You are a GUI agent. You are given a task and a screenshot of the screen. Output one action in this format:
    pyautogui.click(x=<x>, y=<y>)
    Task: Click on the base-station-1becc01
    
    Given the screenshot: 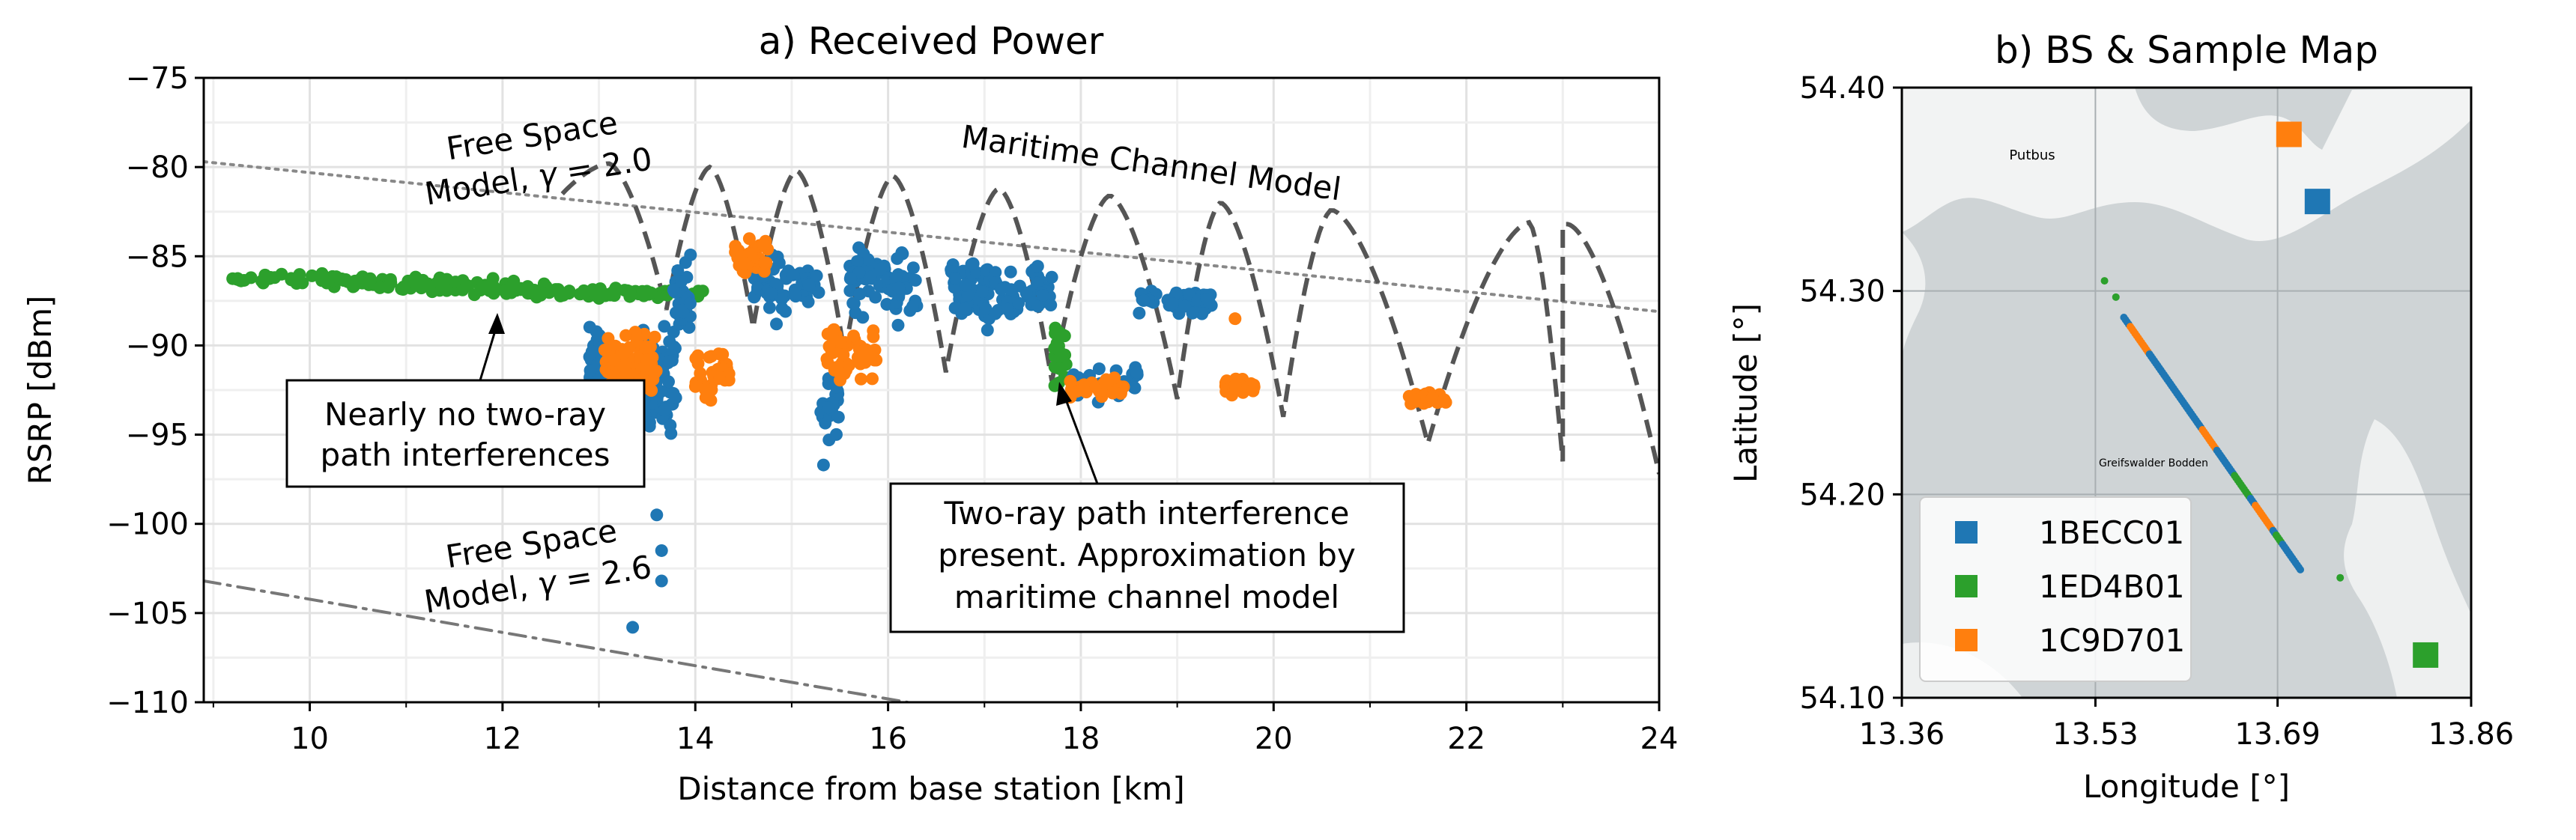 What is the action you would take?
    pyautogui.click(x=2317, y=202)
    